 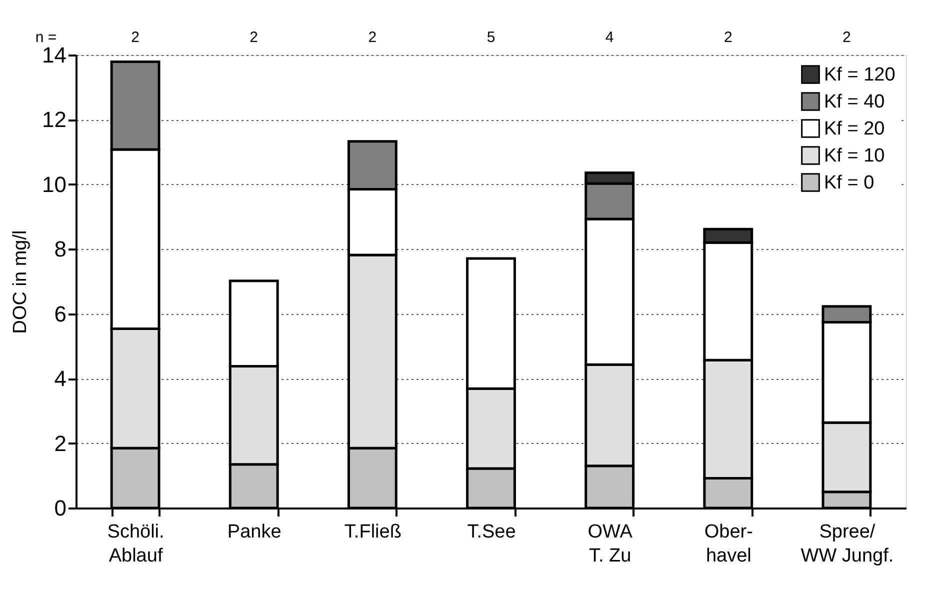 What do you see at coordinates (60, 443) in the screenshot?
I see `y-tick-label: 2` at bounding box center [60, 443].